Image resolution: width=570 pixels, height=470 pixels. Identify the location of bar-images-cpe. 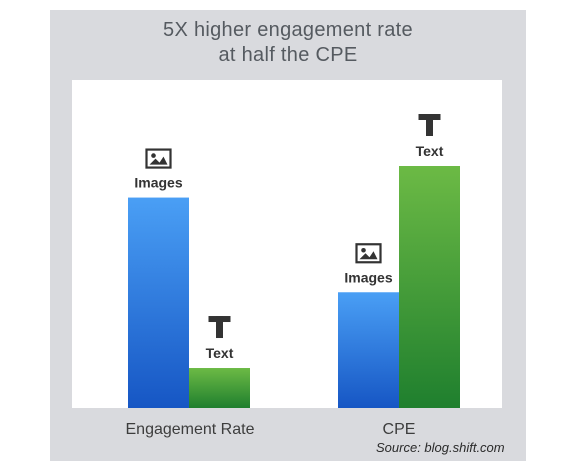
(368, 350).